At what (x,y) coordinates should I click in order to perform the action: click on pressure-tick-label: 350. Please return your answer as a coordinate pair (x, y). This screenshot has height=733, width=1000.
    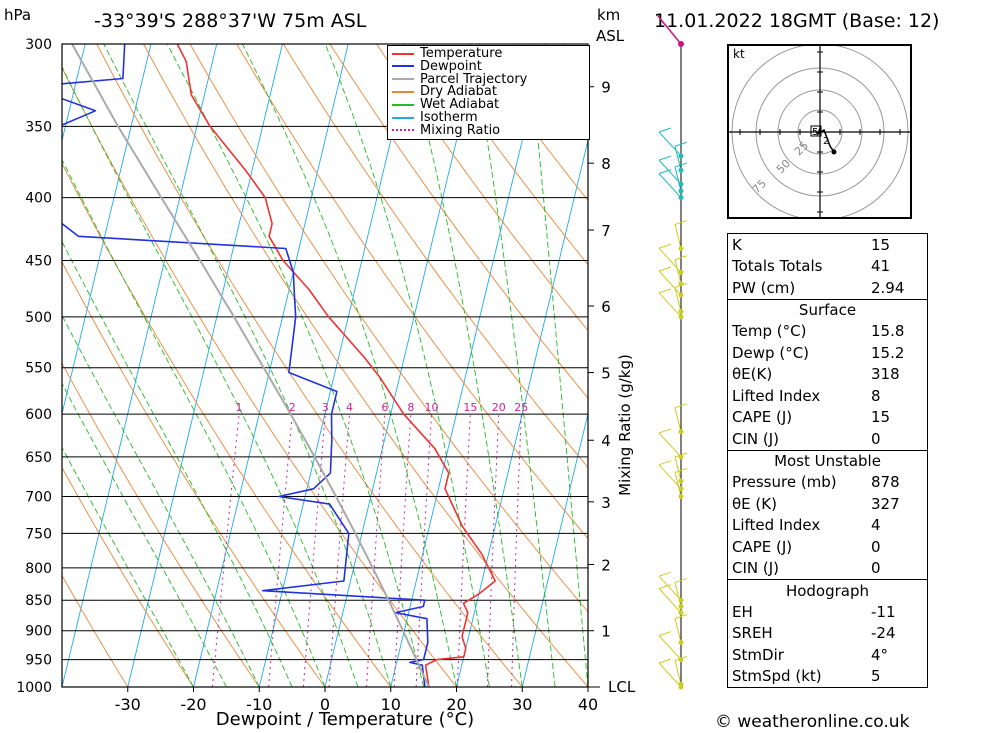
    Looking at the image, I should click on (38, 127).